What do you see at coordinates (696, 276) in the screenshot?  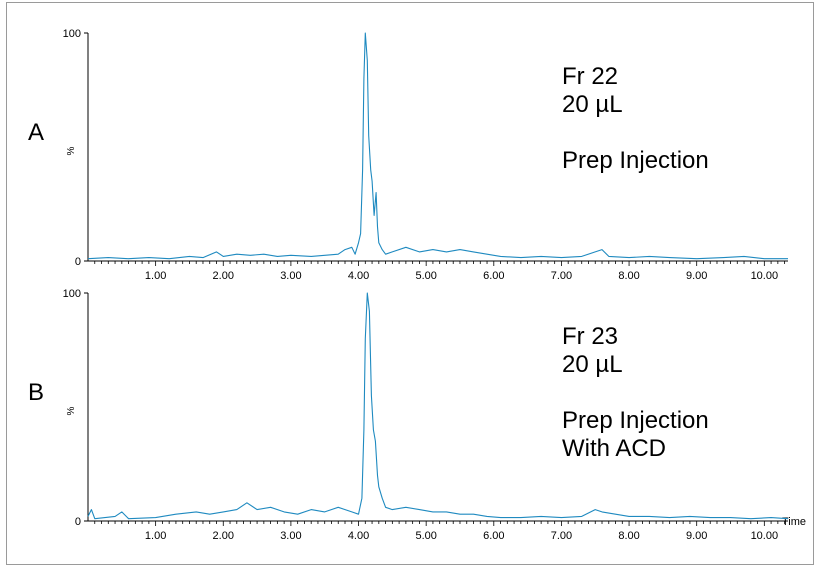 I see `panel-a-x-tick-label: 9.00` at bounding box center [696, 276].